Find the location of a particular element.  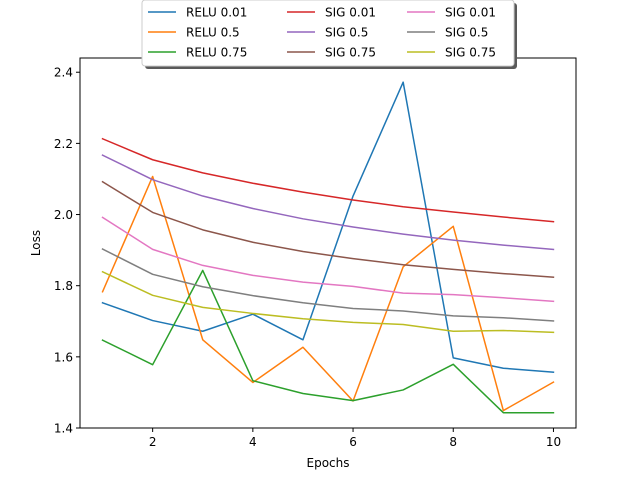

legend-label-3: RELU 0.75 is located at coordinates (216, 53).